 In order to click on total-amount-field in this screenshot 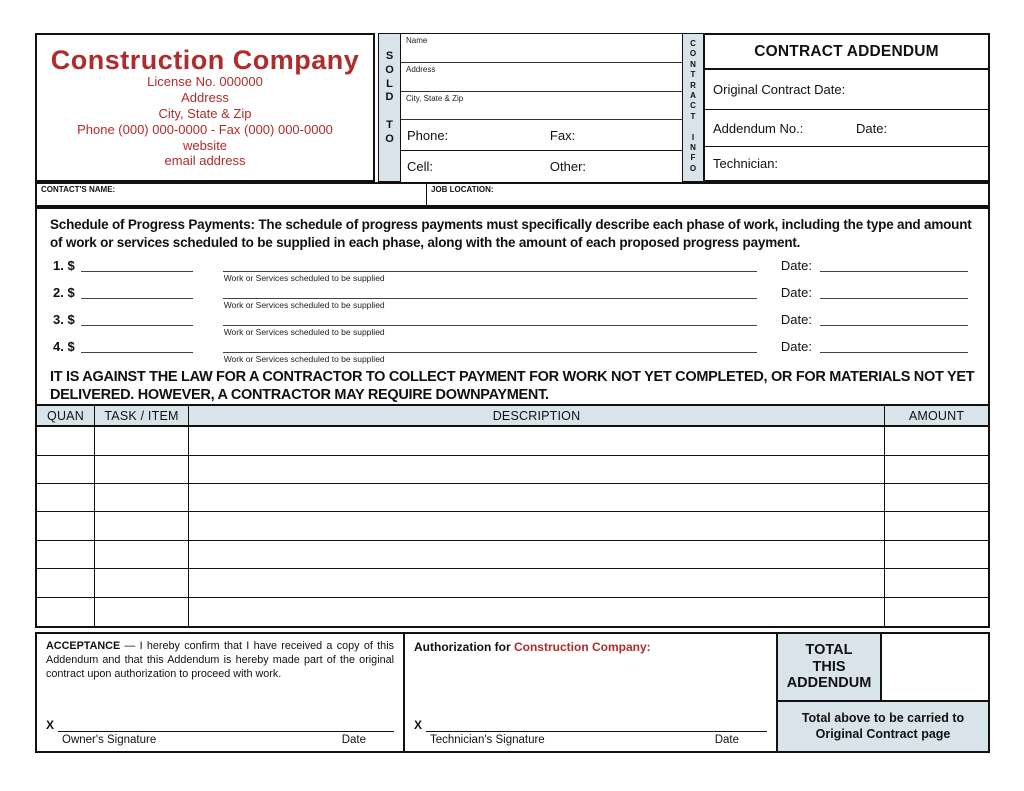, I will do `click(936, 667)`.